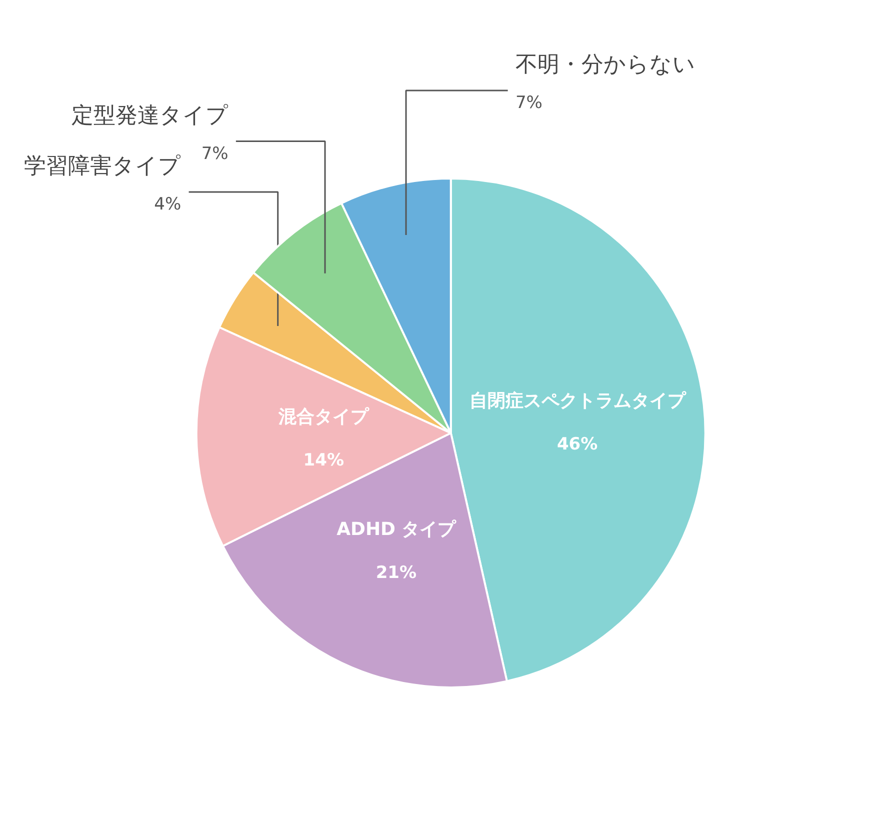  Describe the element at coordinates (577, 444) in the screenshot. I see `data-label: 46%` at that location.